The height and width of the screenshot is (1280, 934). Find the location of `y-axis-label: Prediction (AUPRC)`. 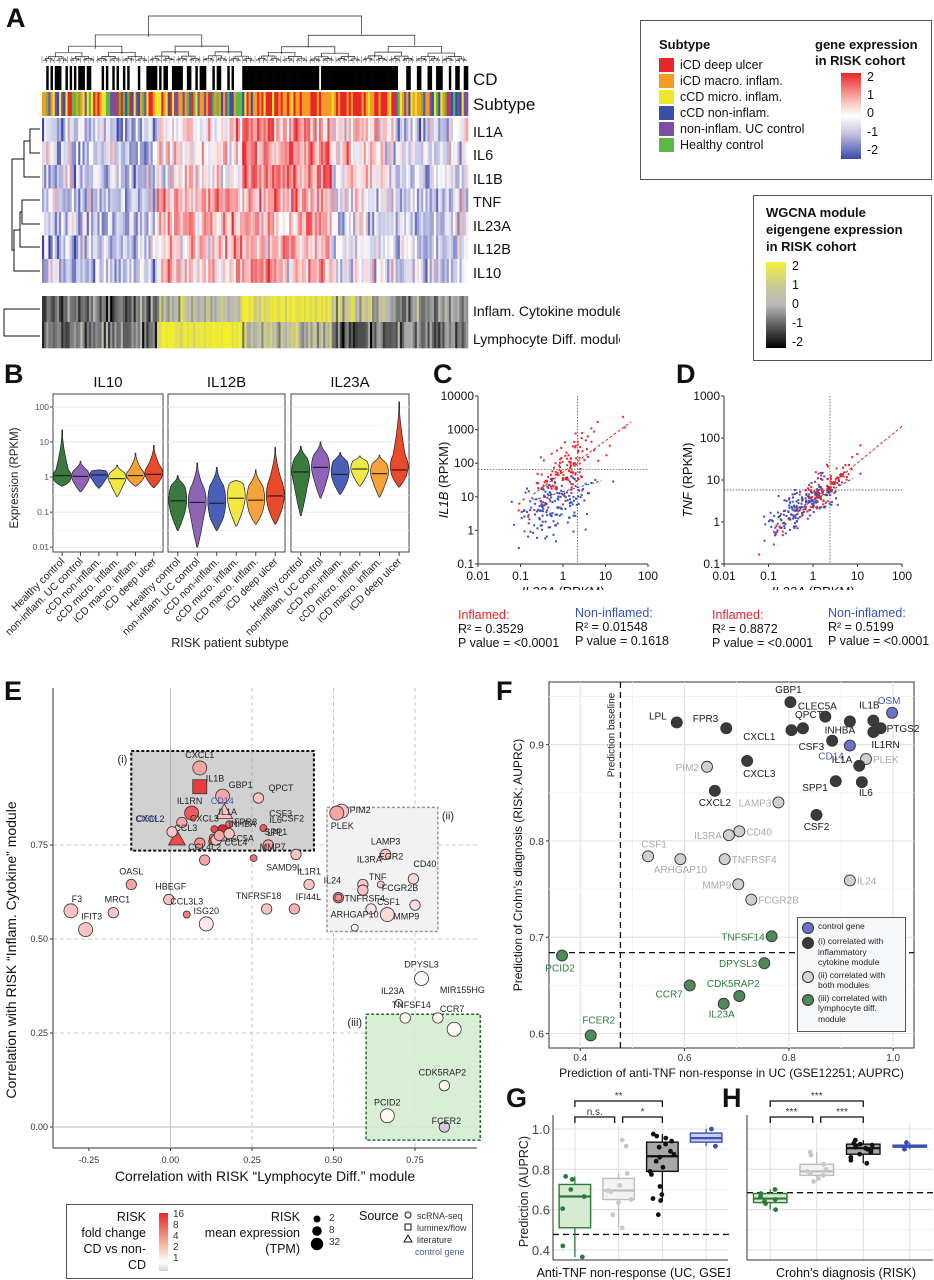

y-axis-label: Prediction (AUPRC) is located at coordinates (524, 1191).